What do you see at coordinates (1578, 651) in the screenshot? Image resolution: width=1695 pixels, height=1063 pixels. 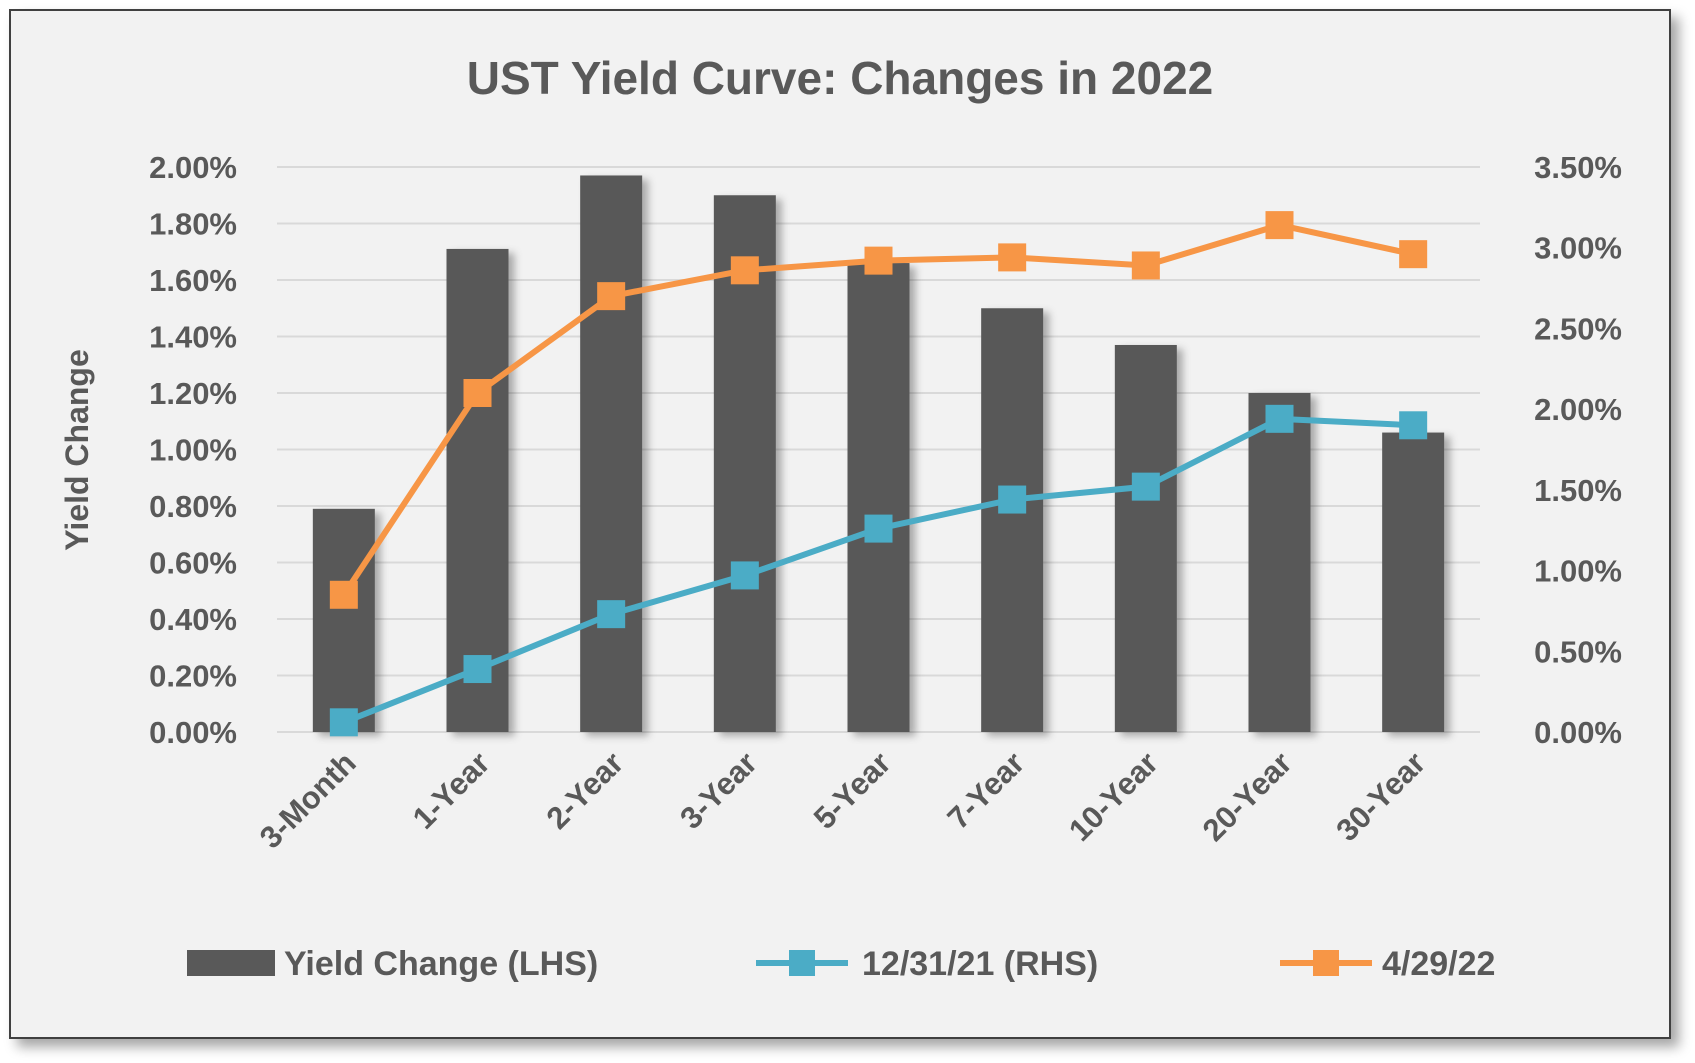 I see `right-tick-label: 0.50%` at bounding box center [1578, 651].